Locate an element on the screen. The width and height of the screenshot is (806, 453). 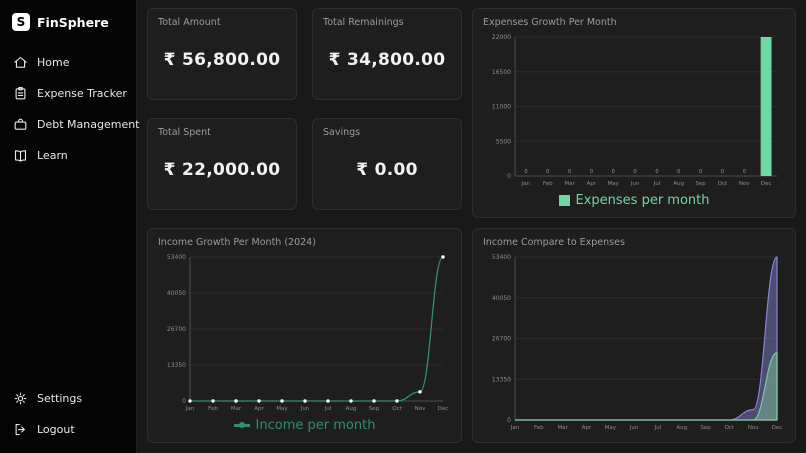
sidebar-item-label: Expense Tracker is located at coordinates (82, 93).